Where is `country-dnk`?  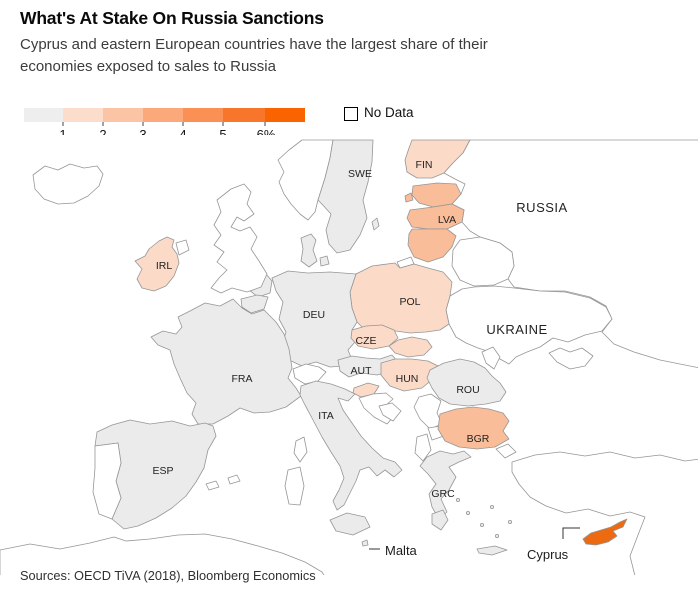 country-dnk is located at coordinates (309, 250).